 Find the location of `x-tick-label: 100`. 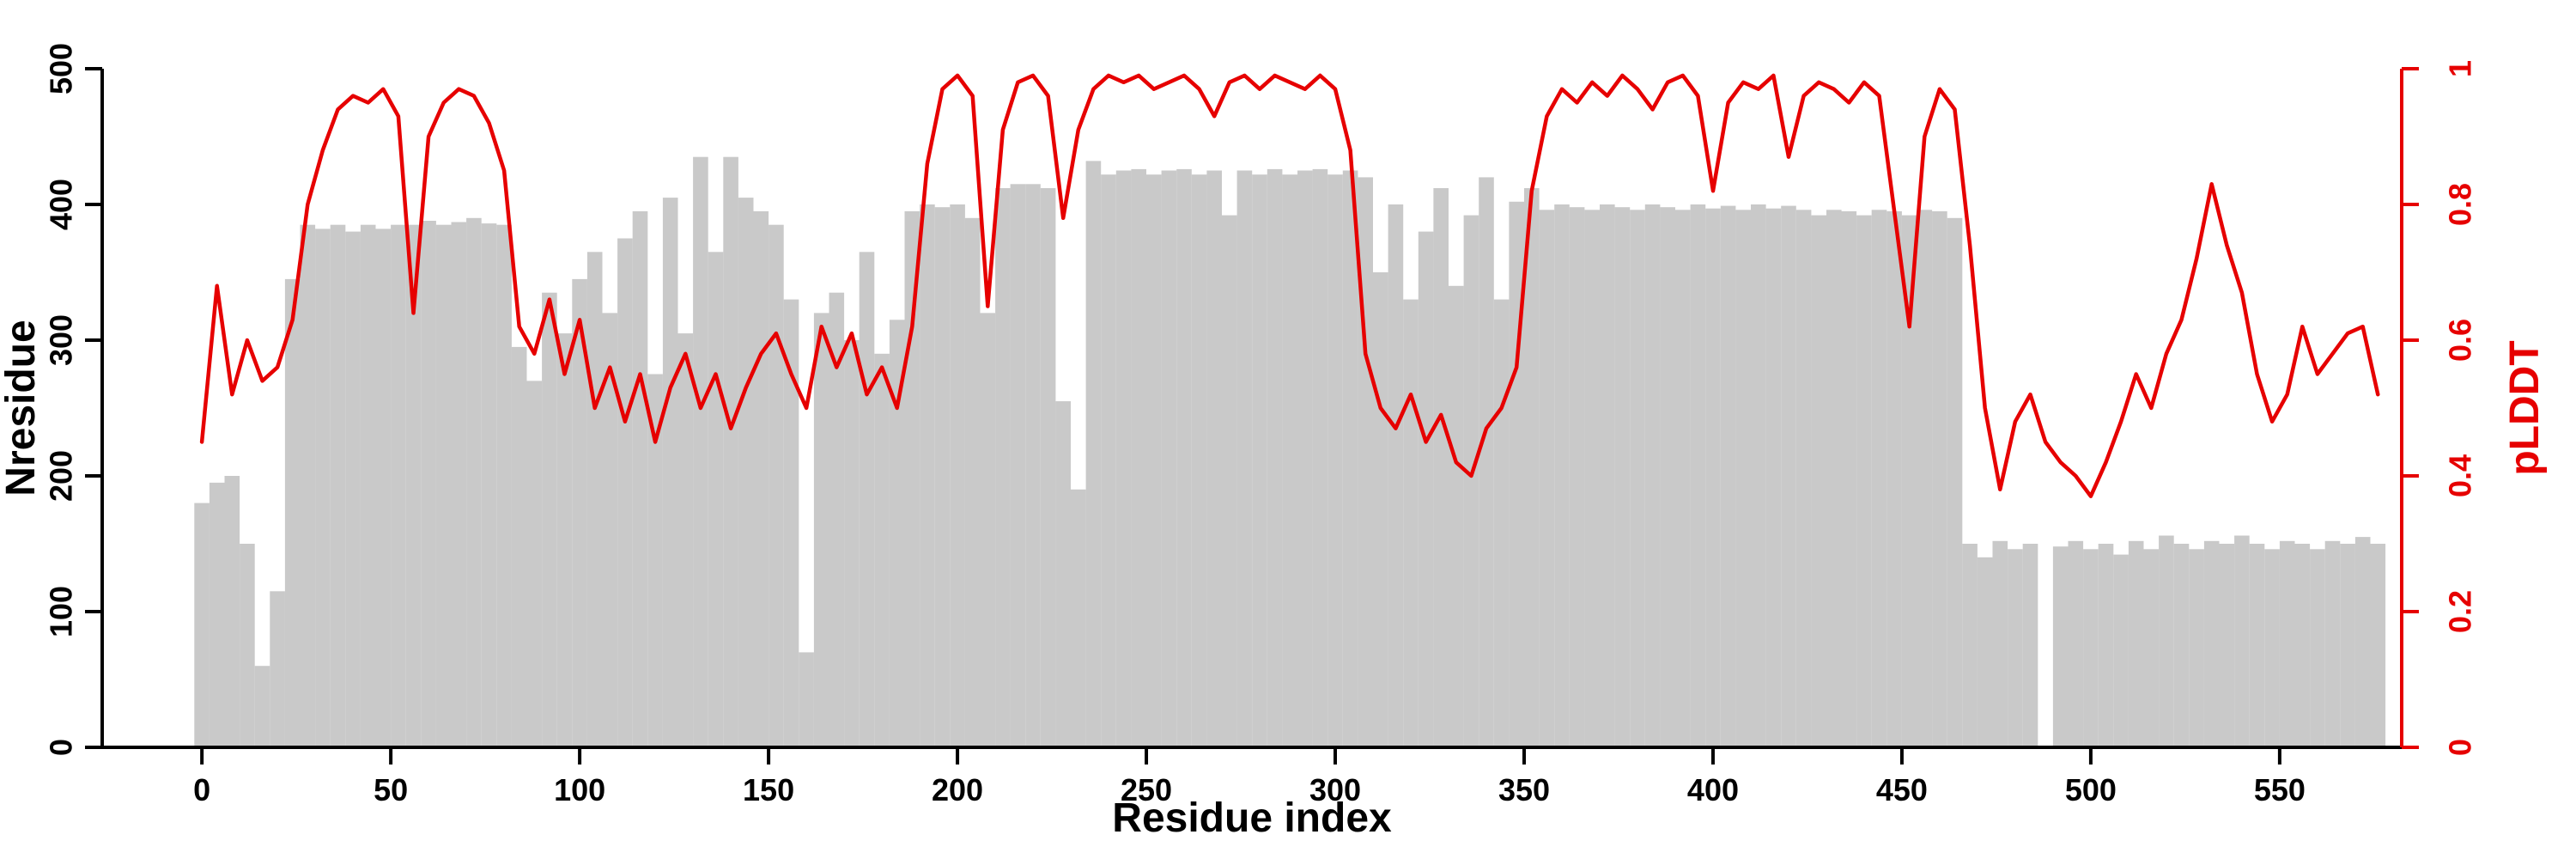

x-tick-label: 100 is located at coordinates (579, 789).